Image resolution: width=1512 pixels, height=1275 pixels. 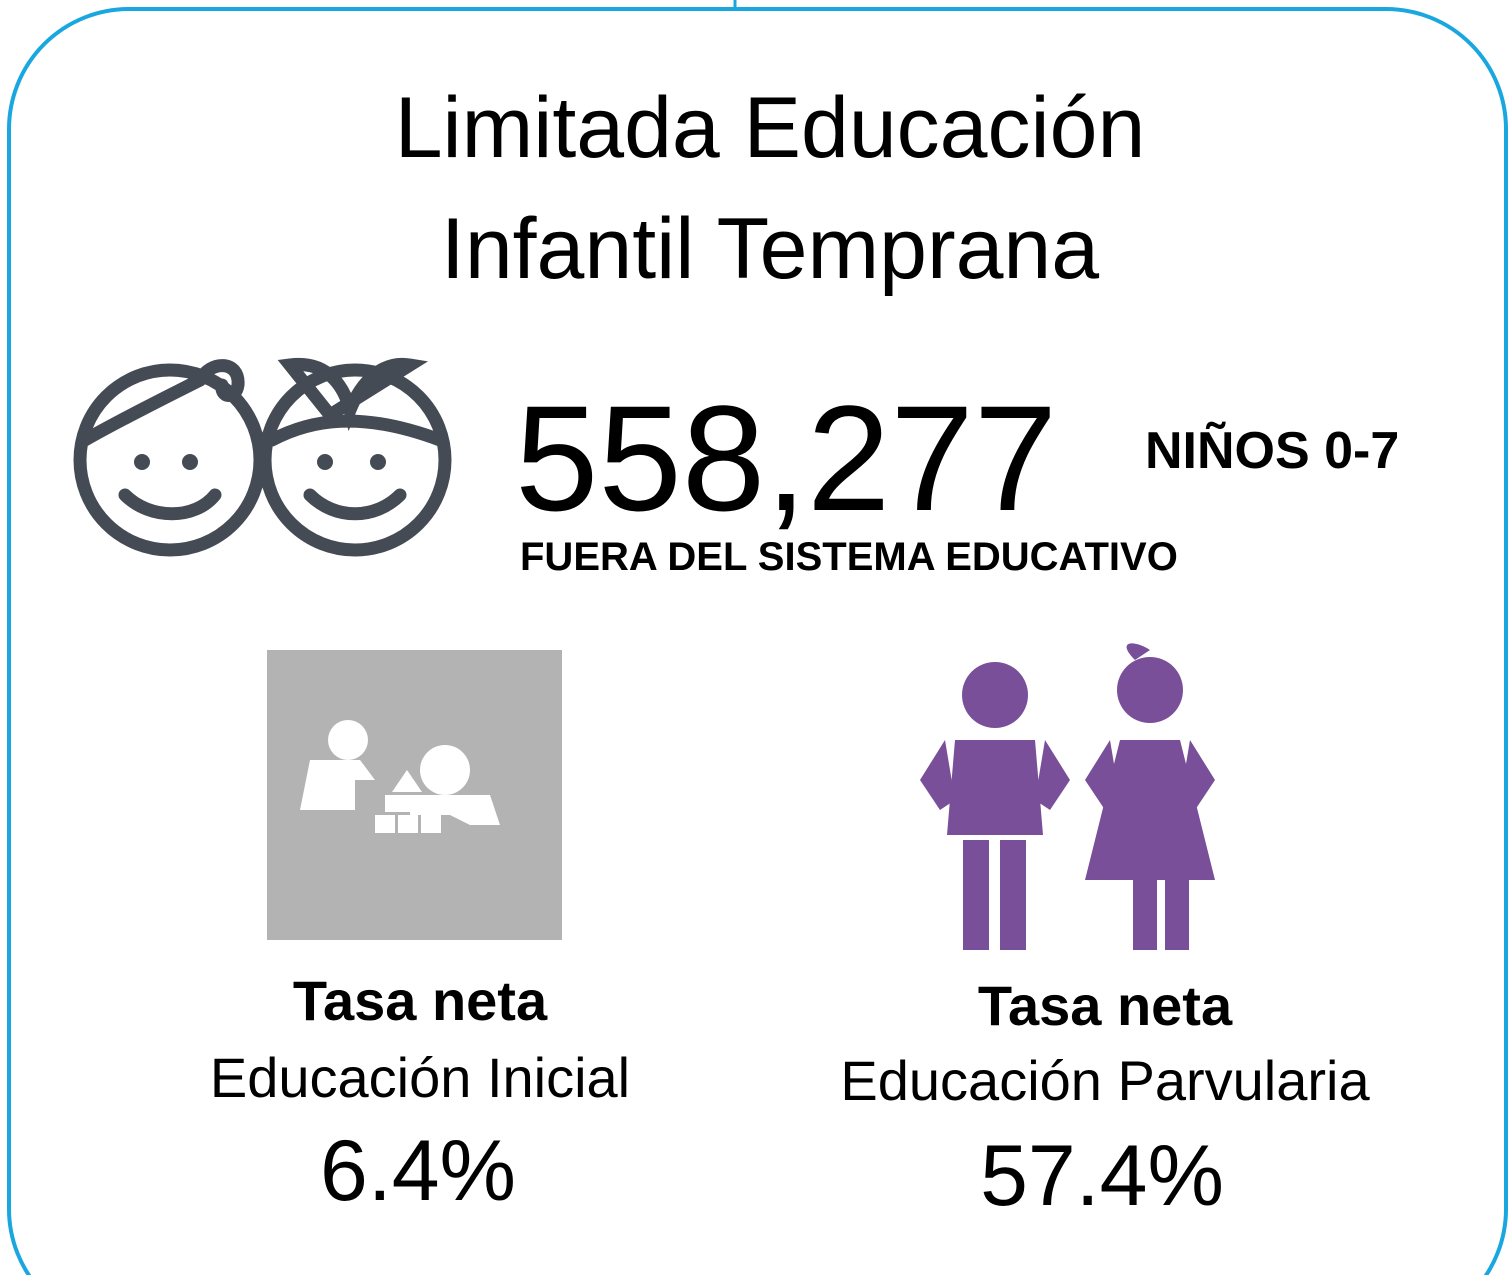 What do you see at coordinates (1105, 1080) in the screenshot?
I see `stat-label: Educación Parvularia` at bounding box center [1105, 1080].